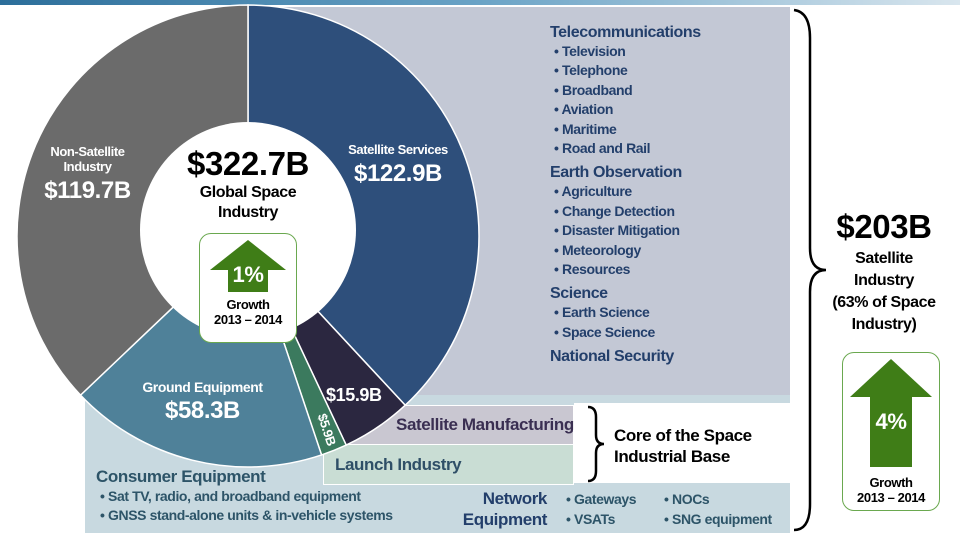  Describe the element at coordinates (202, 387) in the screenshot. I see `ground-equipment-label: Ground Equipment` at that location.